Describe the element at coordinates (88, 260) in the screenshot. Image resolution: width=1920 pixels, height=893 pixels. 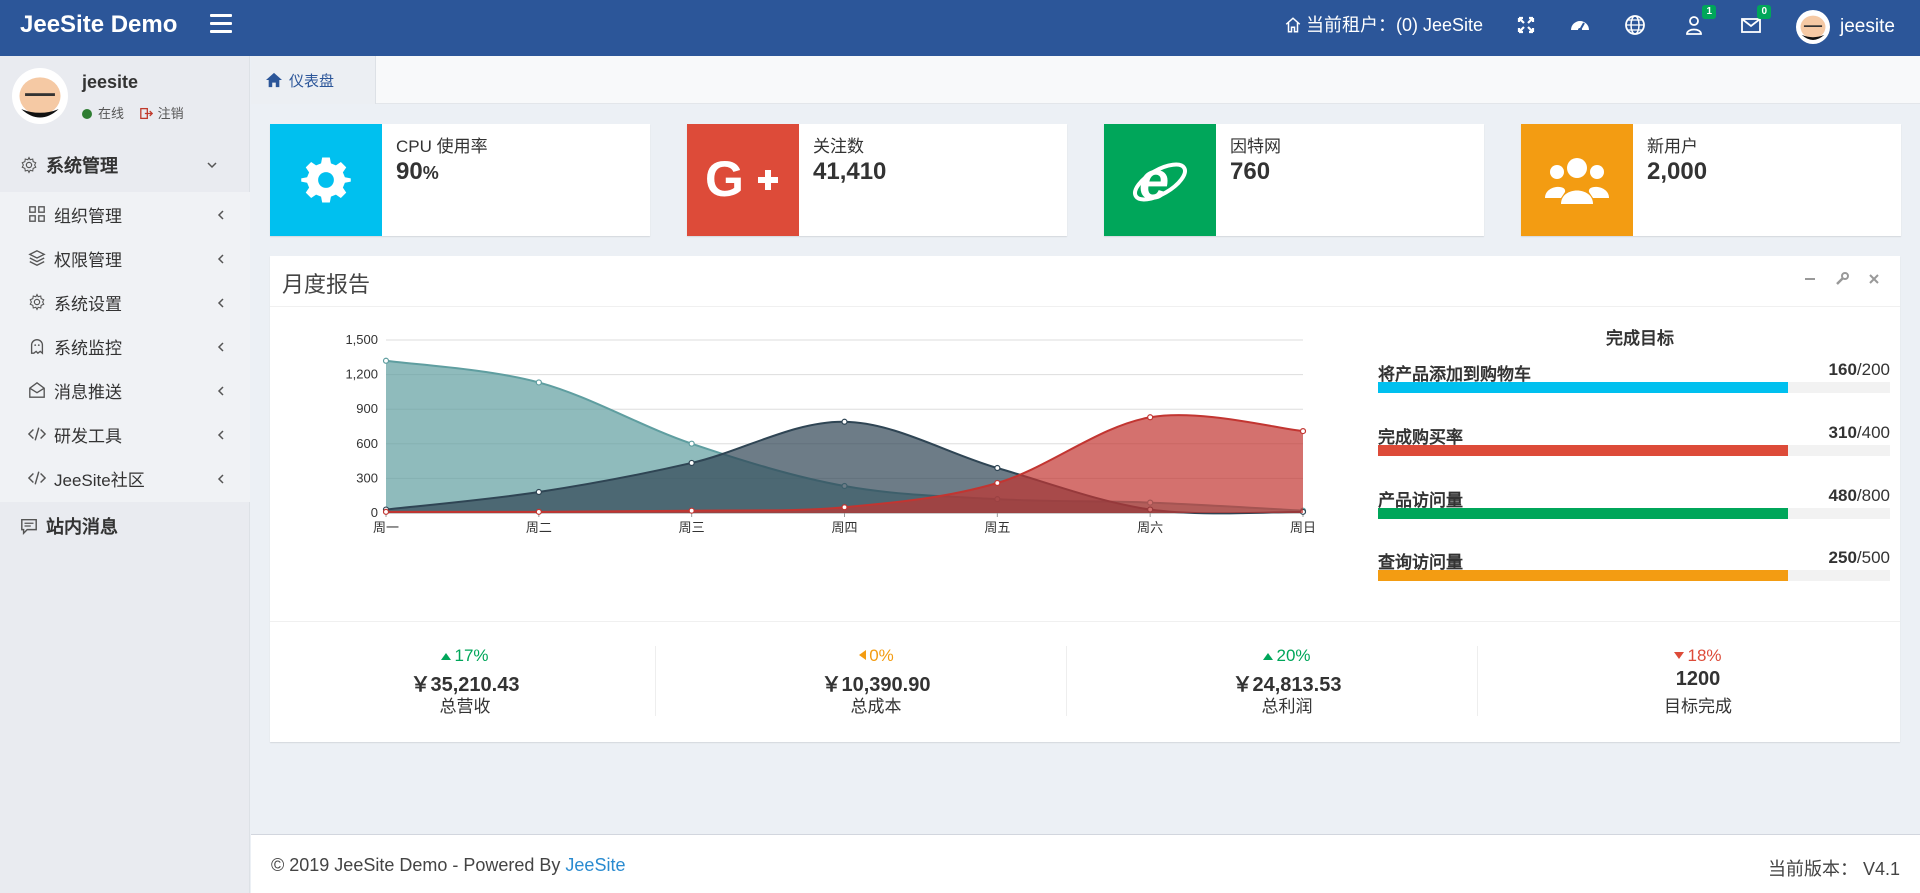
I see `sidebar-item-label: 权限管理` at that location.